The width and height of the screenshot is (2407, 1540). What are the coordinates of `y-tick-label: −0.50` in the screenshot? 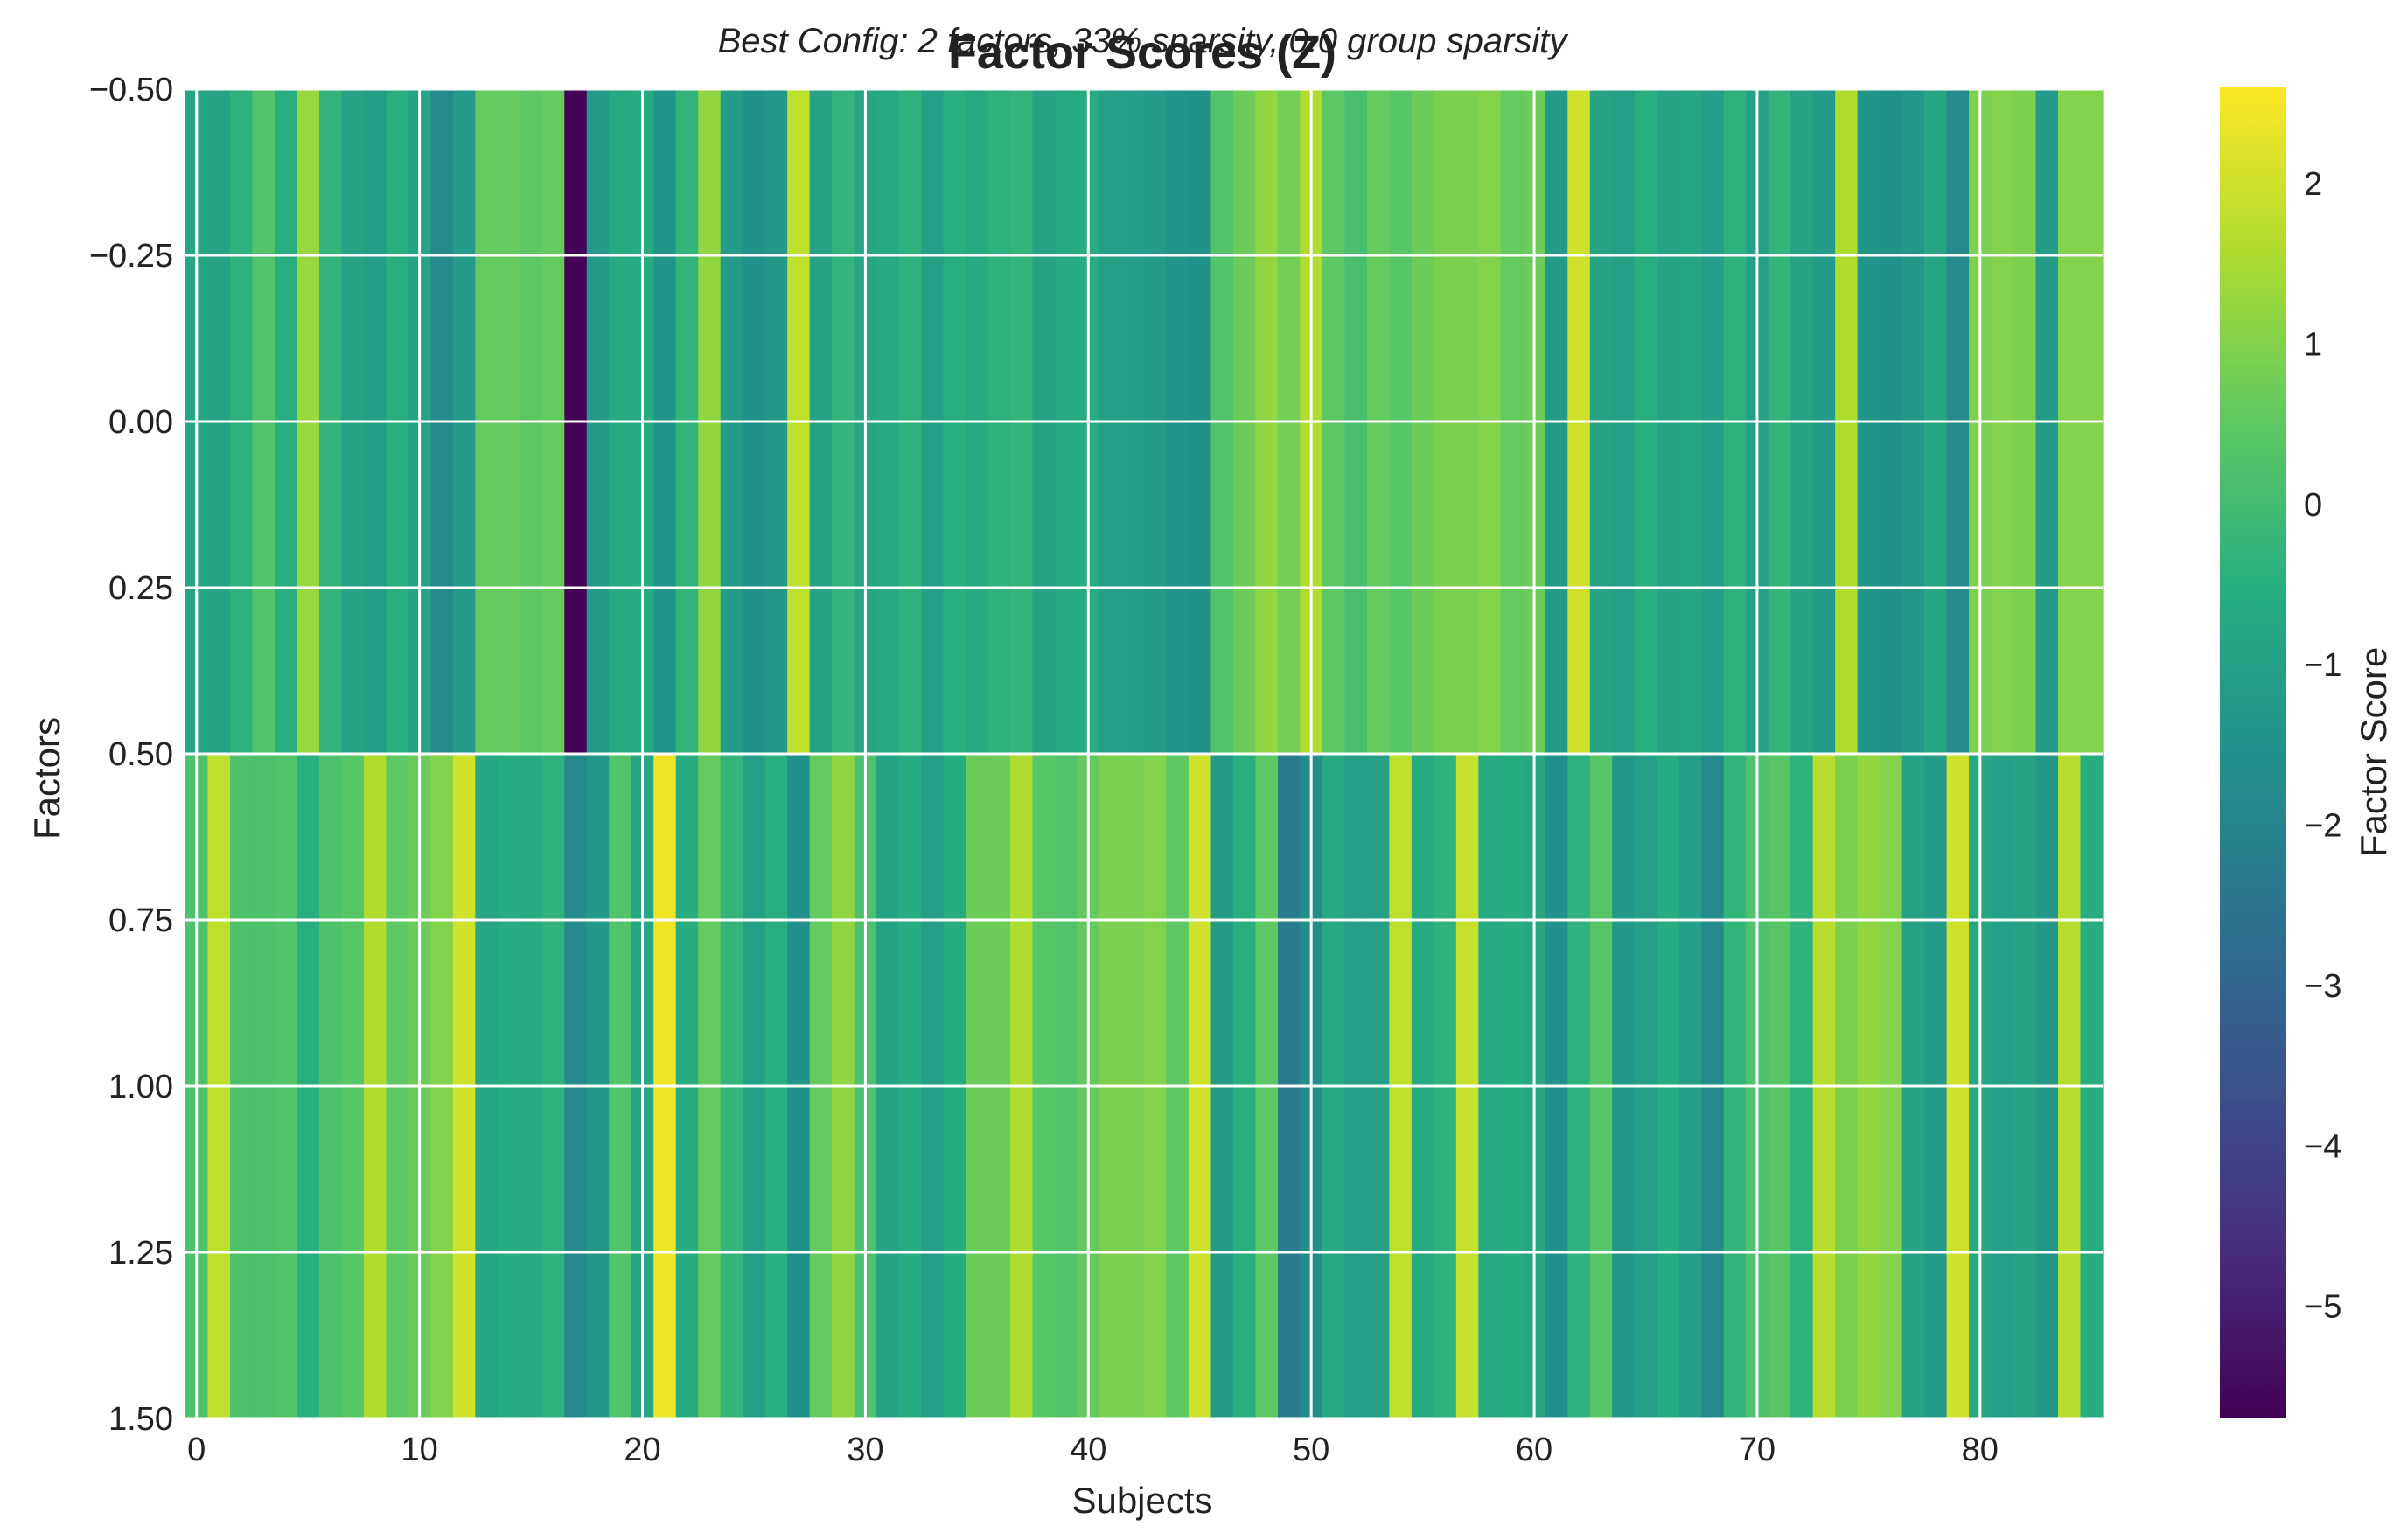 It's located at (131, 90).